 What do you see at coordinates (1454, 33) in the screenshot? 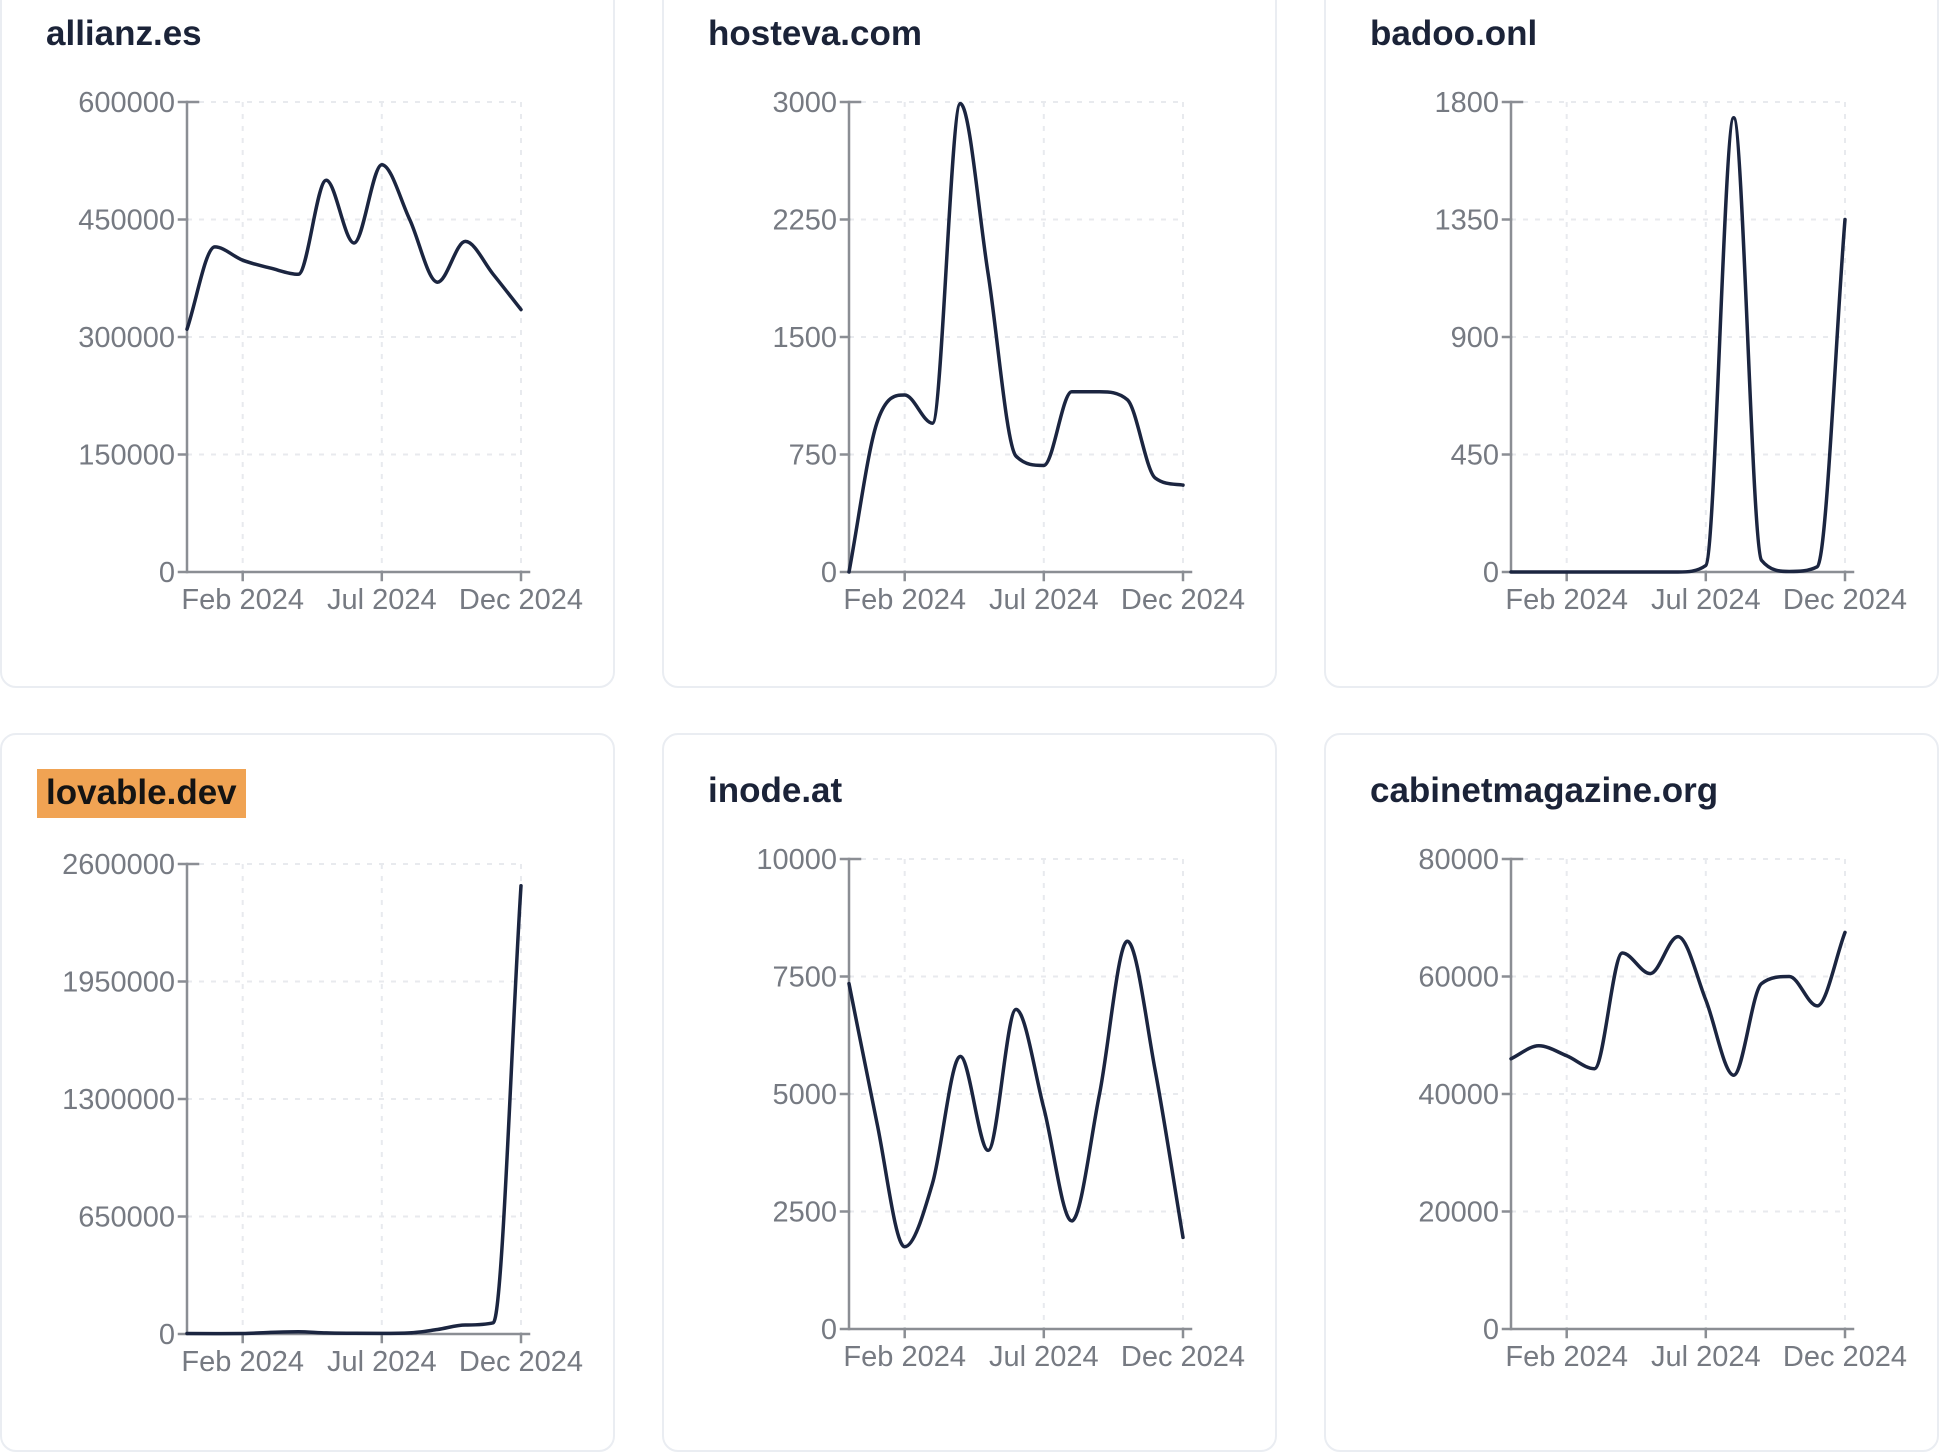
I see `domain-title: badoo.onl` at bounding box center [1454, 33].